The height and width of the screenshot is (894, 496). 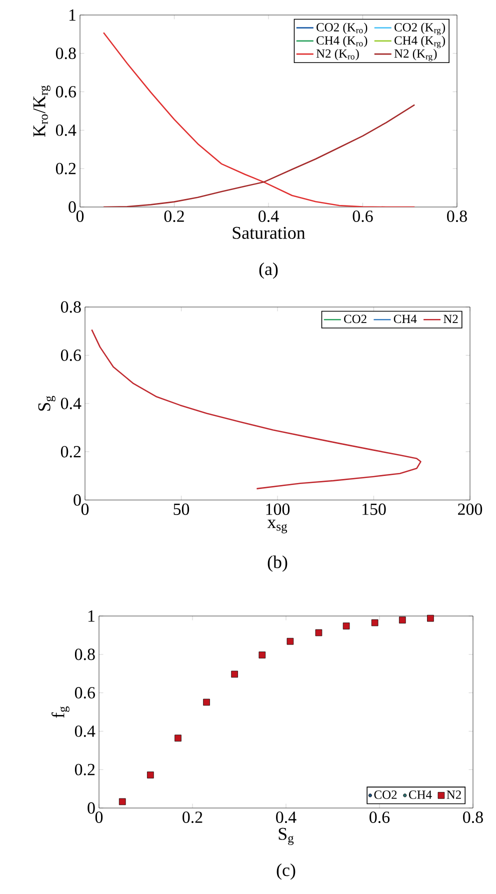 What do you see at coordinates (286, 872) in the screenshot?
I see `text: (c)` at bounding box center [286, 872].